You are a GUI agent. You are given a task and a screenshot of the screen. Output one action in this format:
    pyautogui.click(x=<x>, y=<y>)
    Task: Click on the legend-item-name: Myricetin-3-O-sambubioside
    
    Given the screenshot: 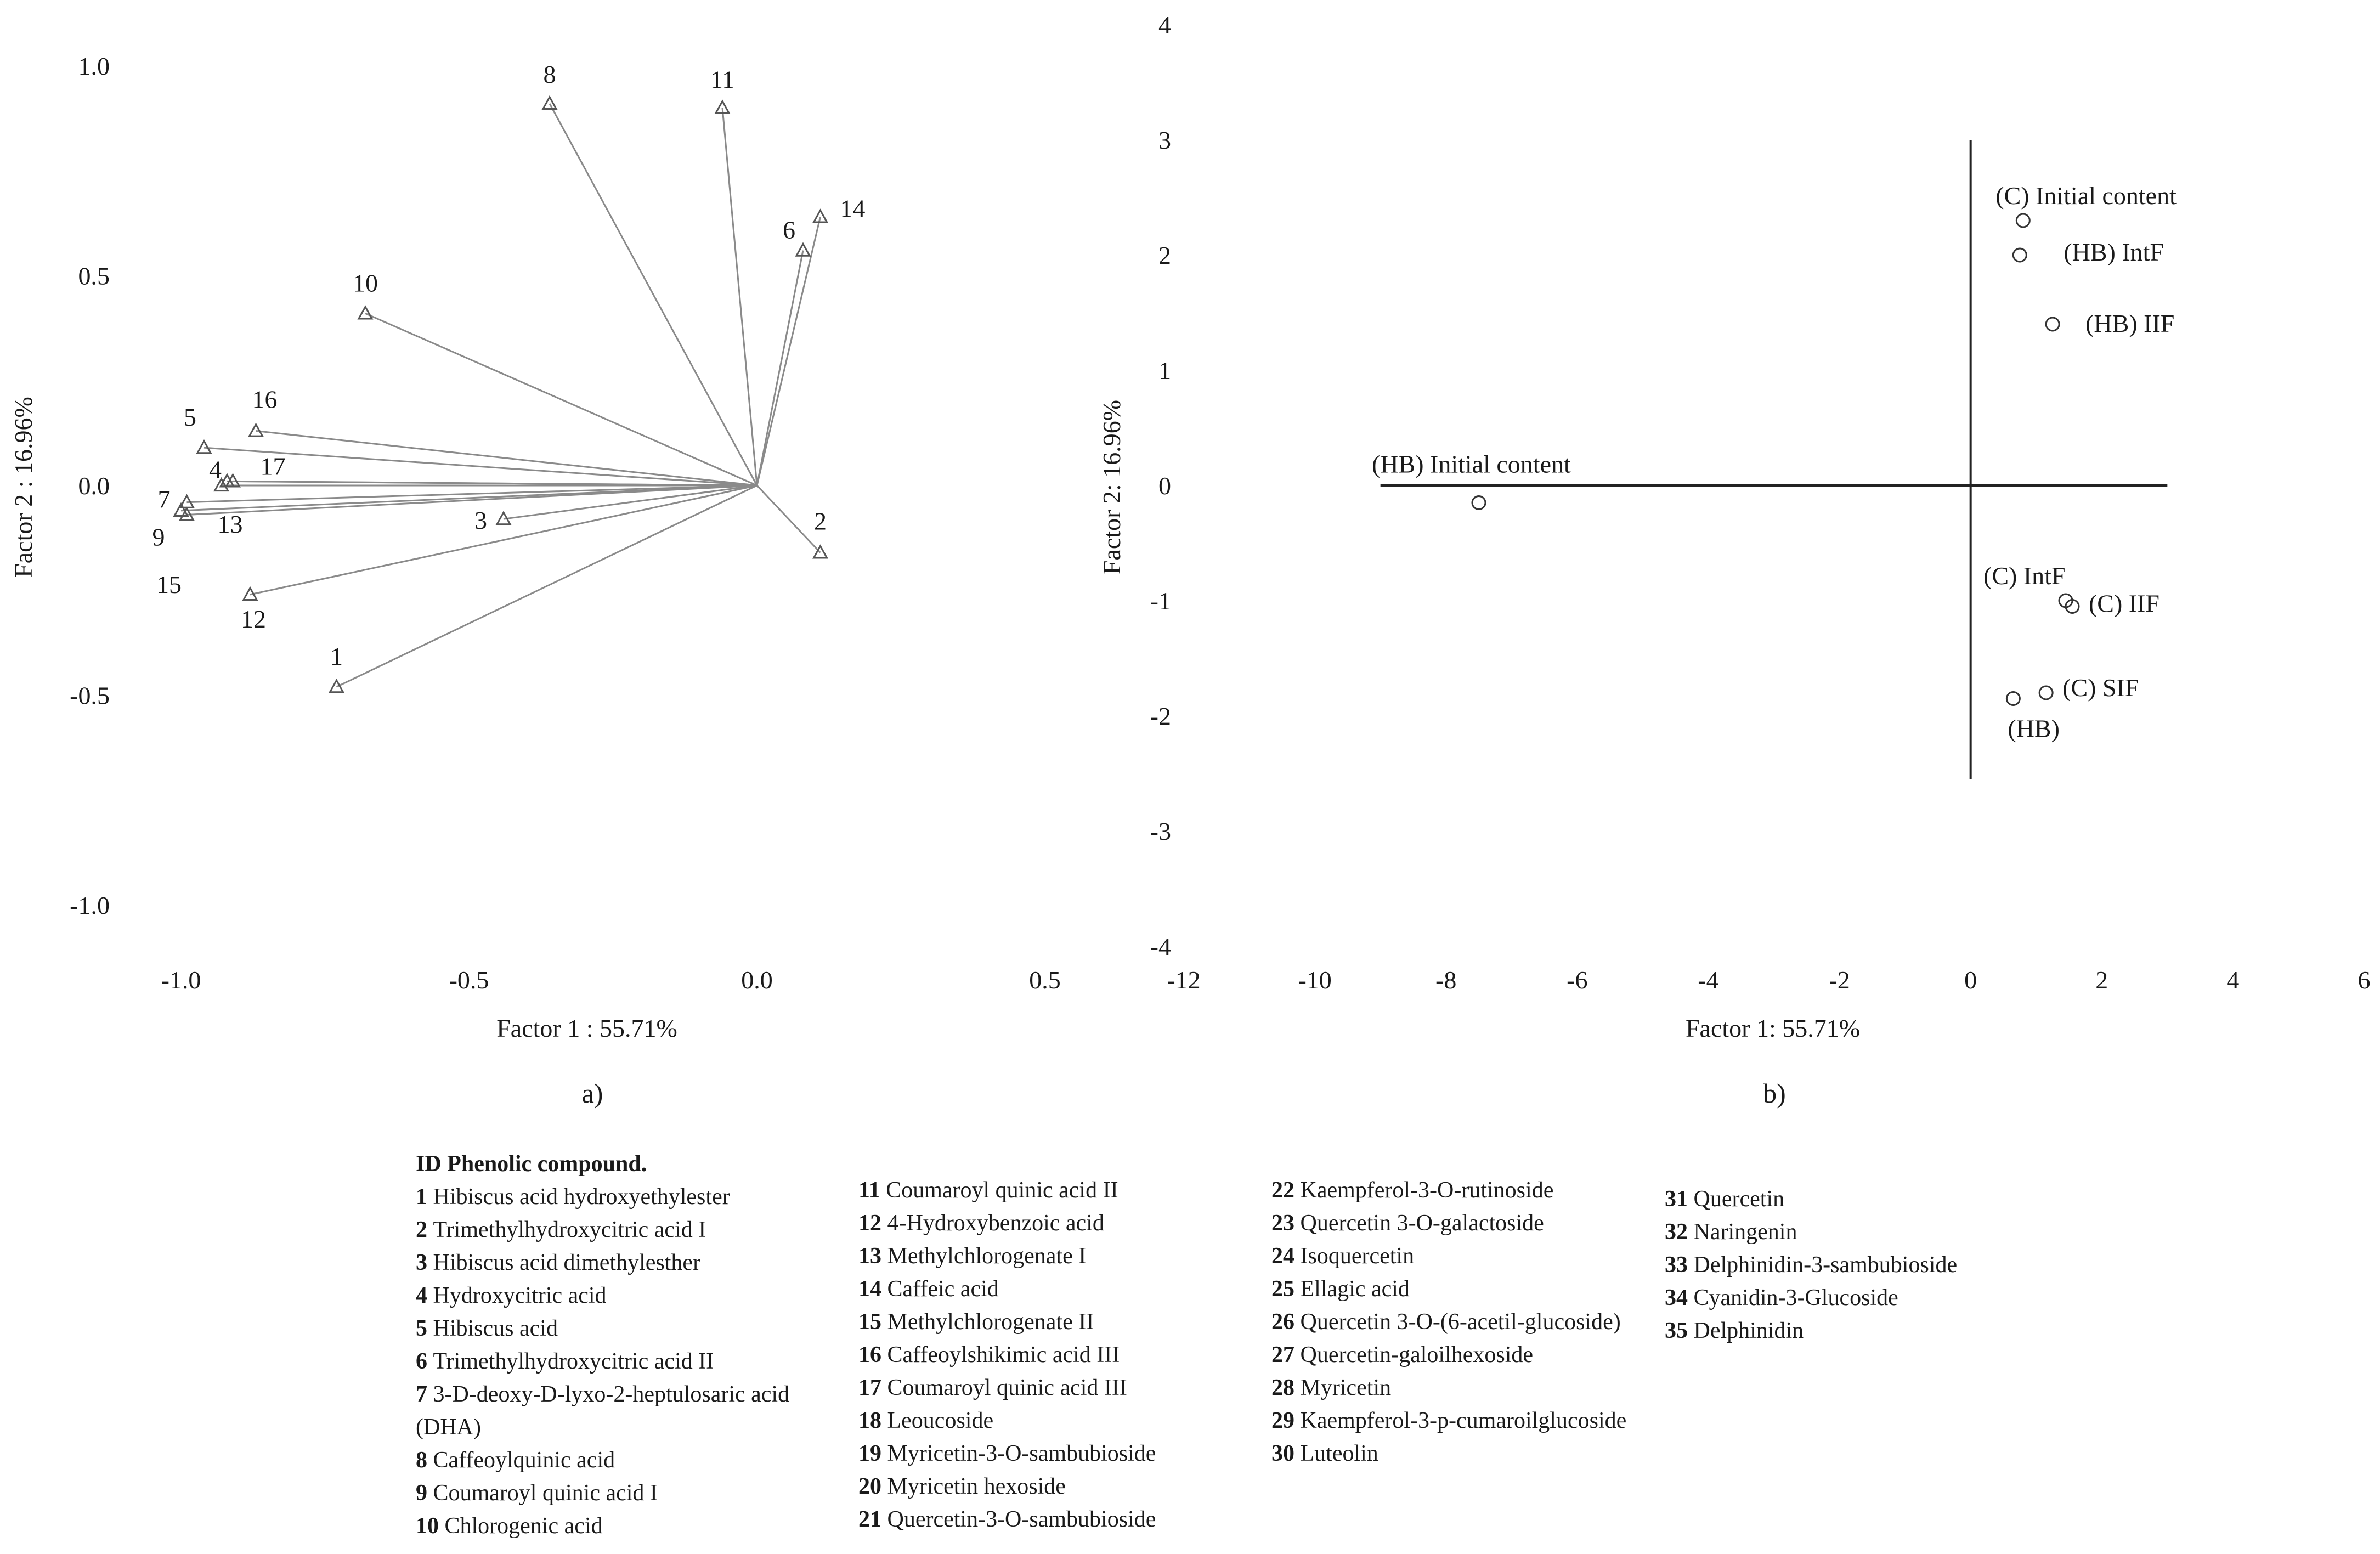 What is the action you would take?
    pyautogui.click(x=1021, y=1453)
    